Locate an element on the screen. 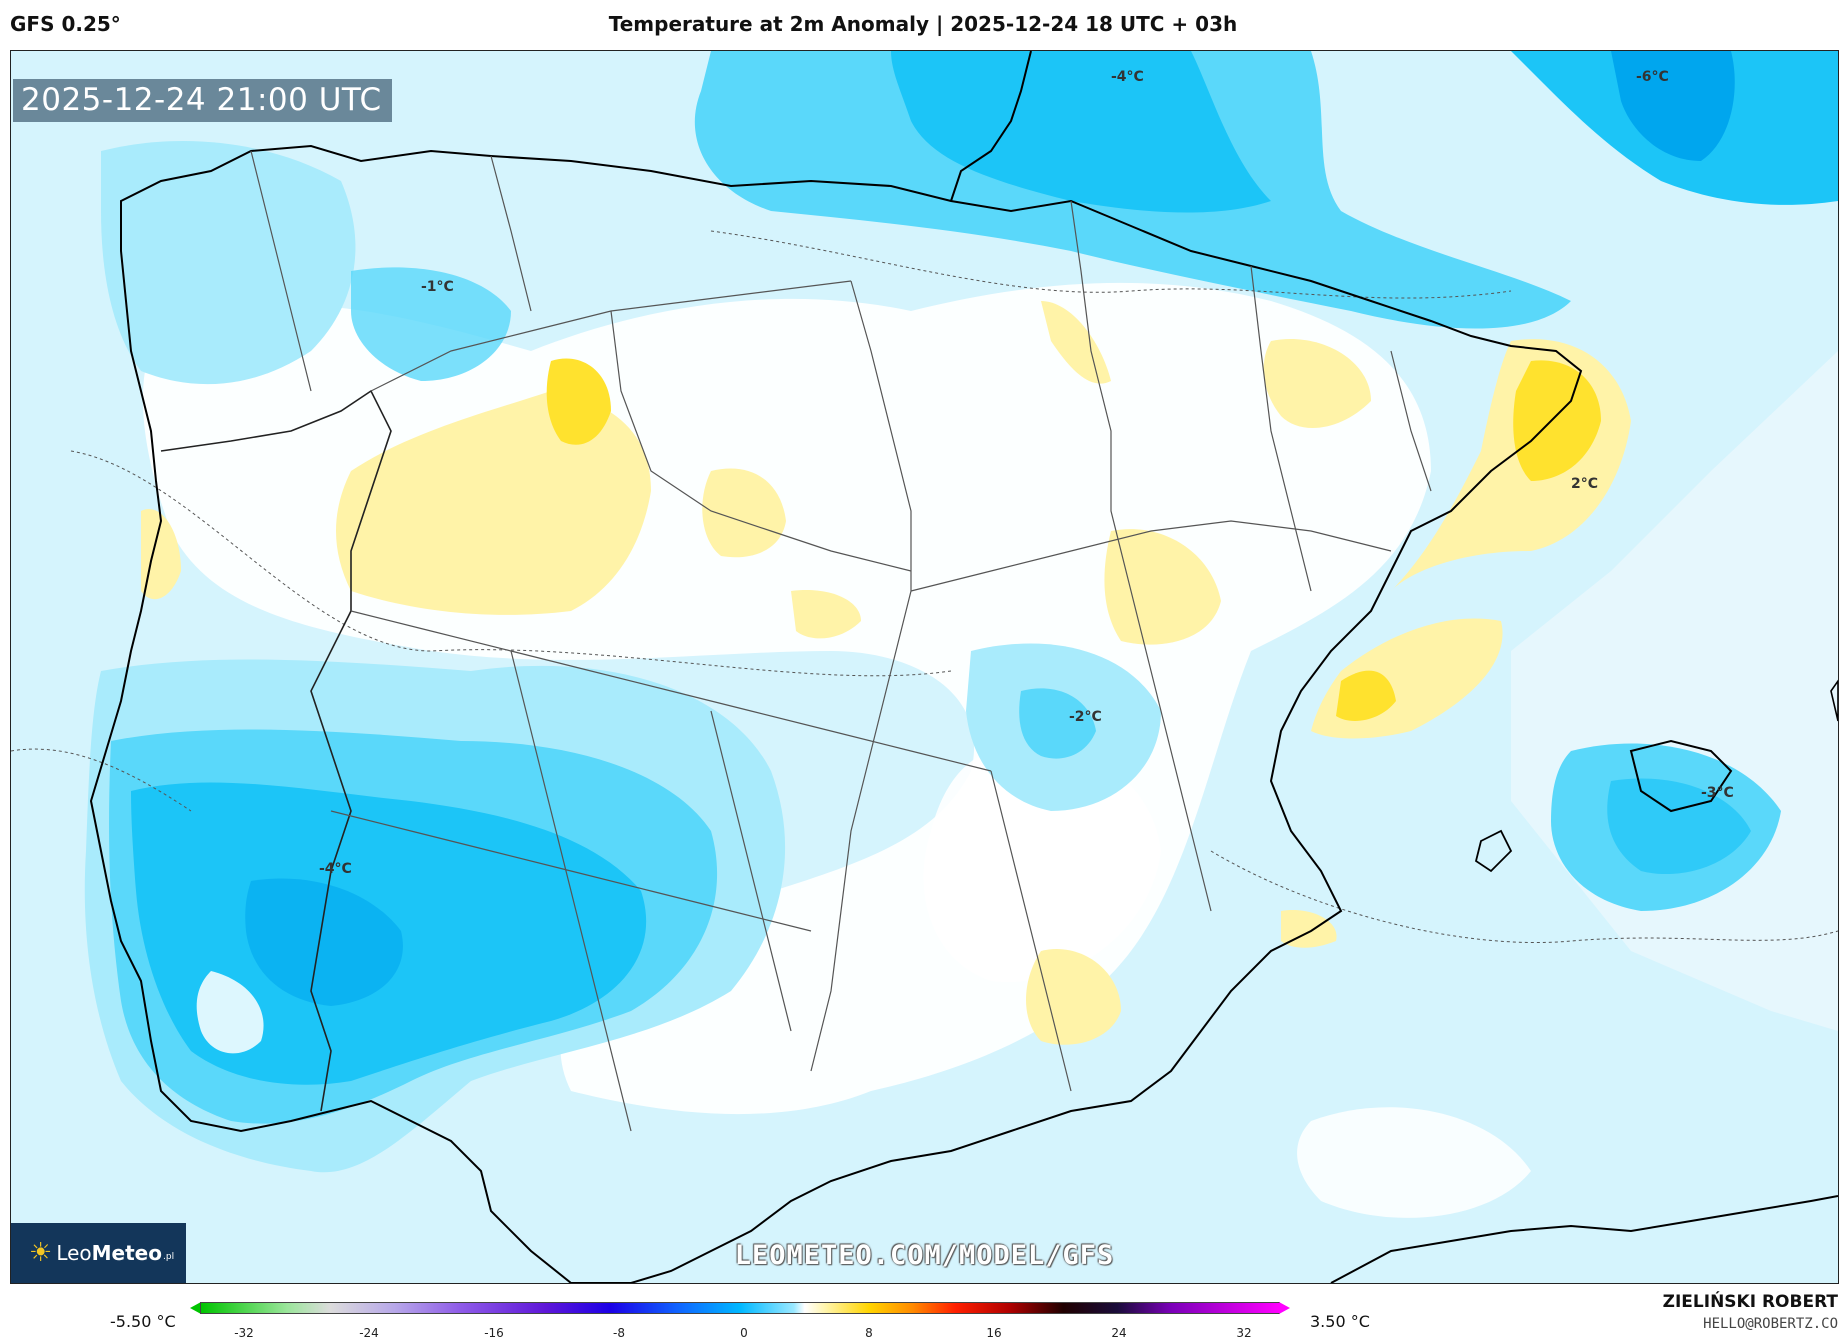  scale-tick: 32 is located at coordinates (1244, 1333).